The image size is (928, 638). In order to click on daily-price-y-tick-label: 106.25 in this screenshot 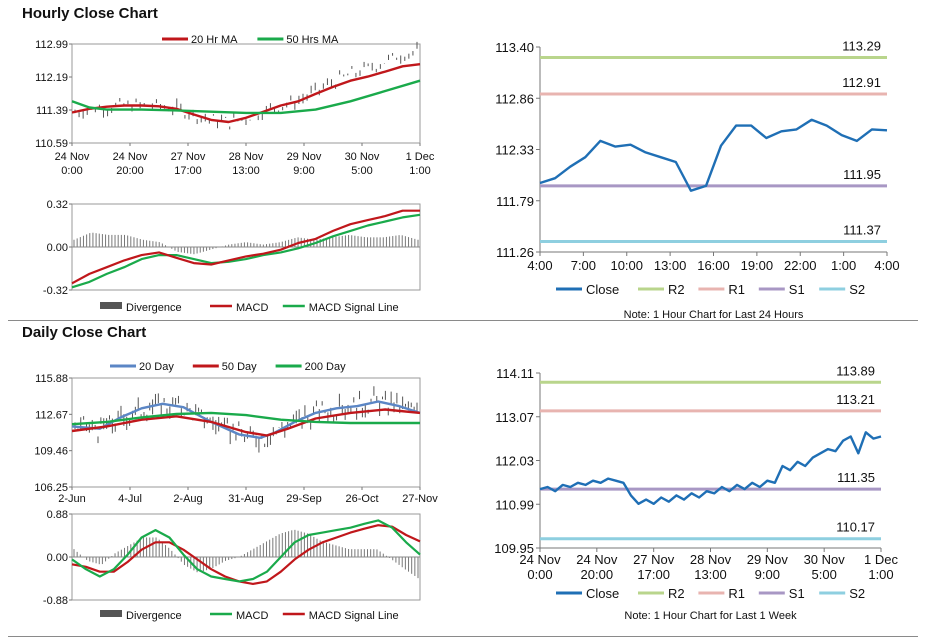, I will do `click(51, 488)`.